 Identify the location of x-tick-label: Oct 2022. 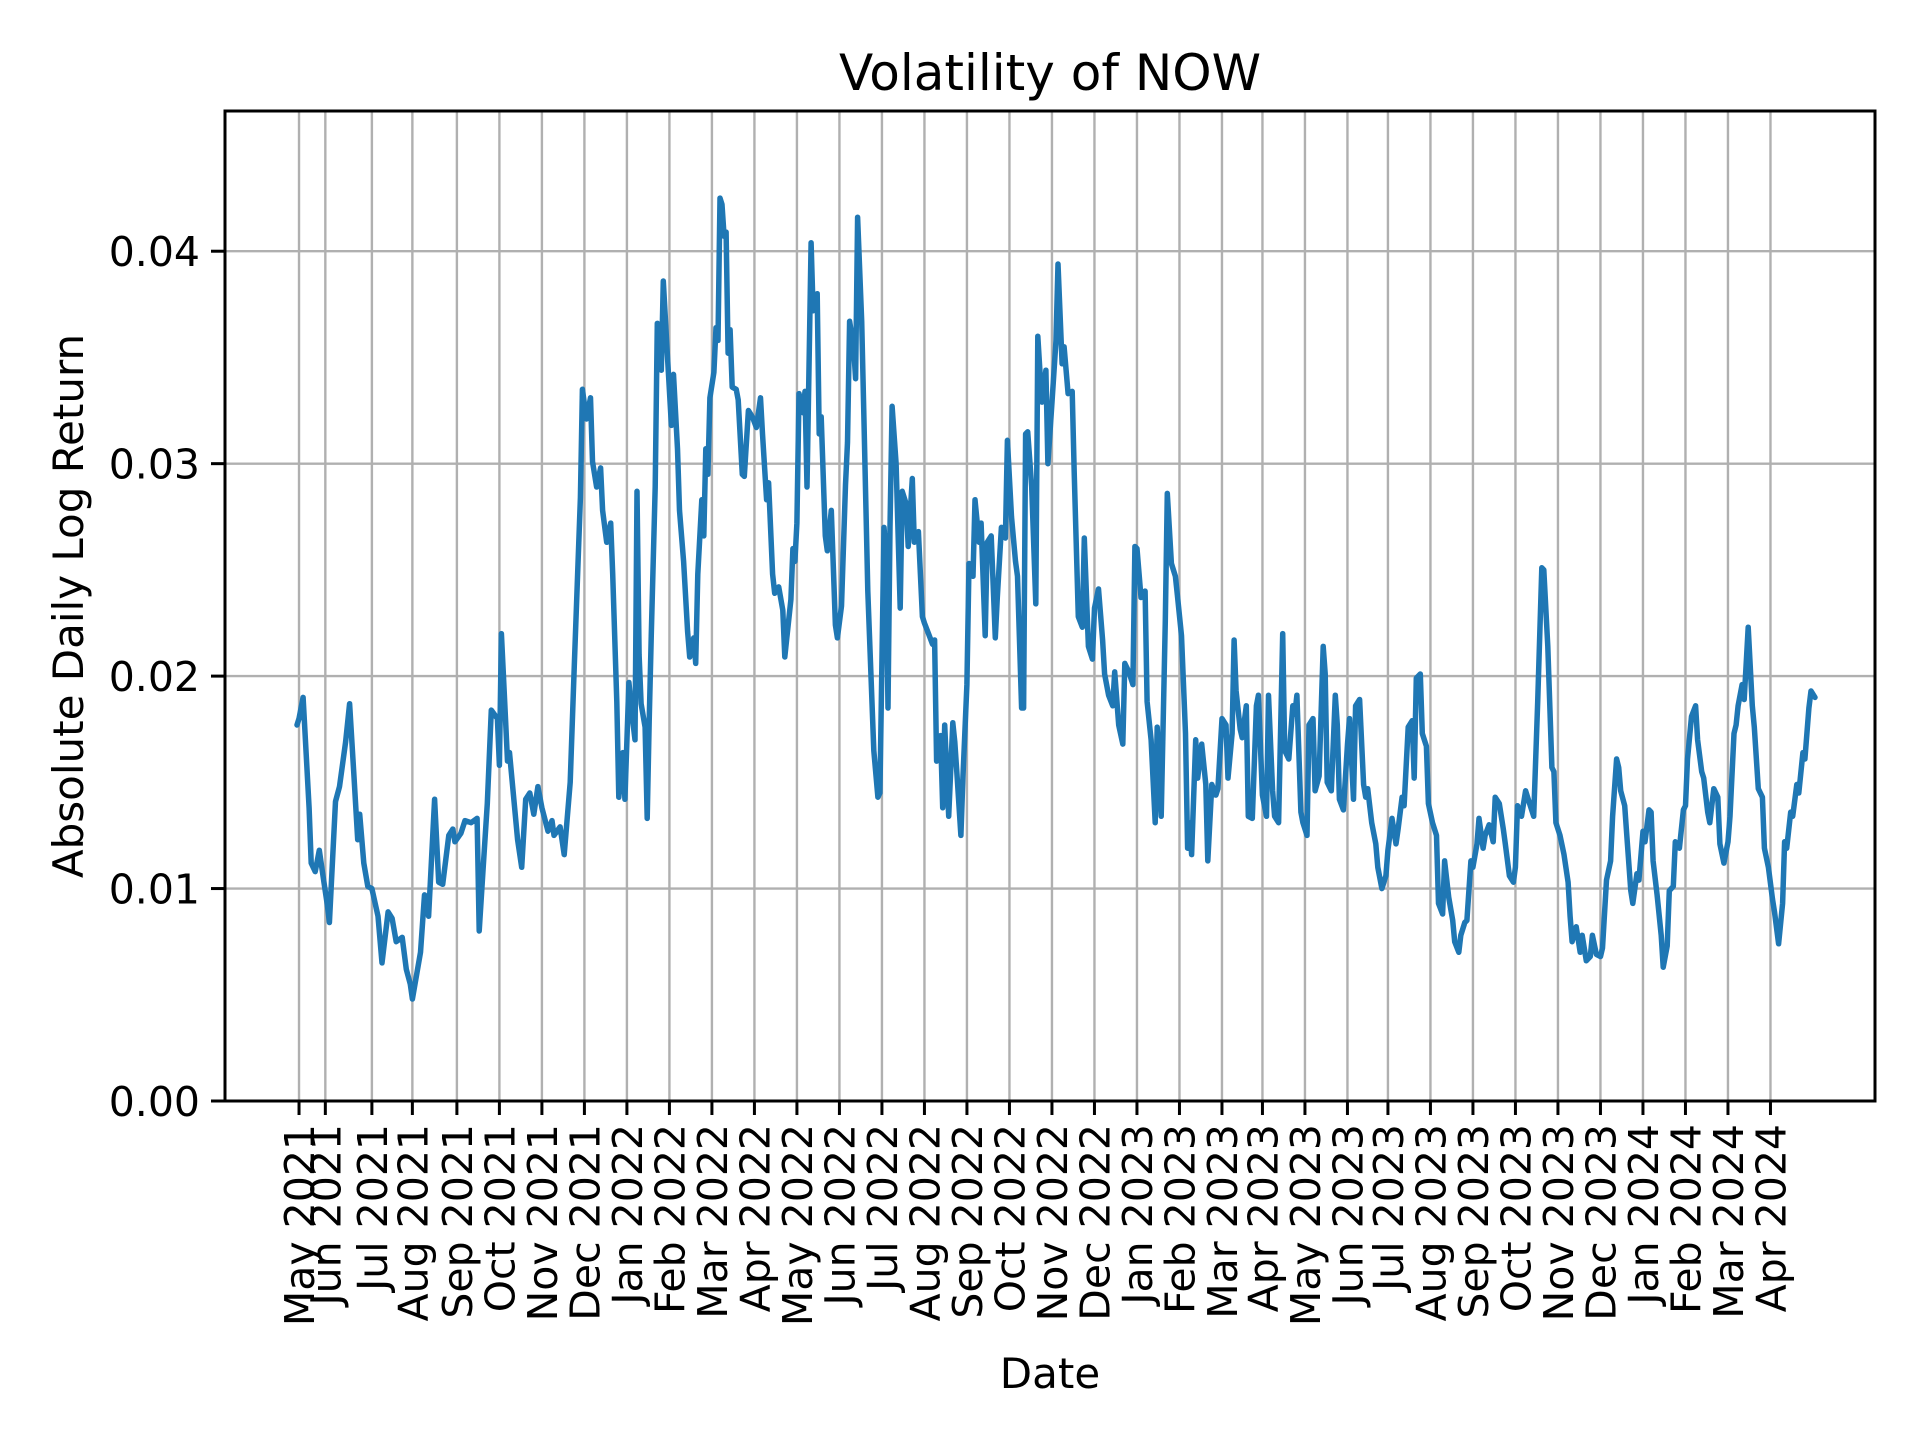
(1010, 1218).